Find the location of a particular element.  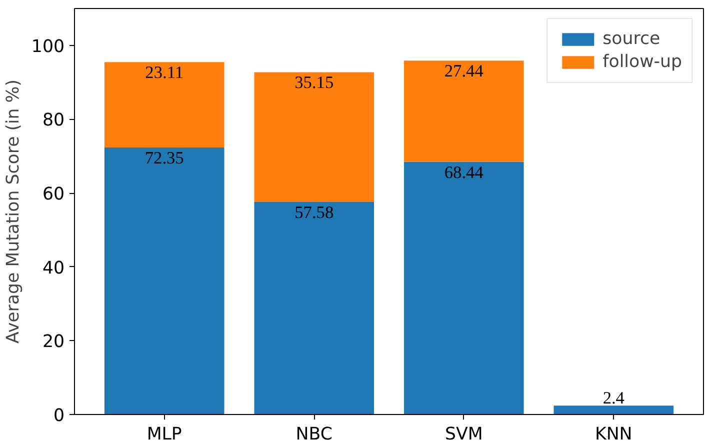

data-label: 57.58 is located at coordinates (314, 212).